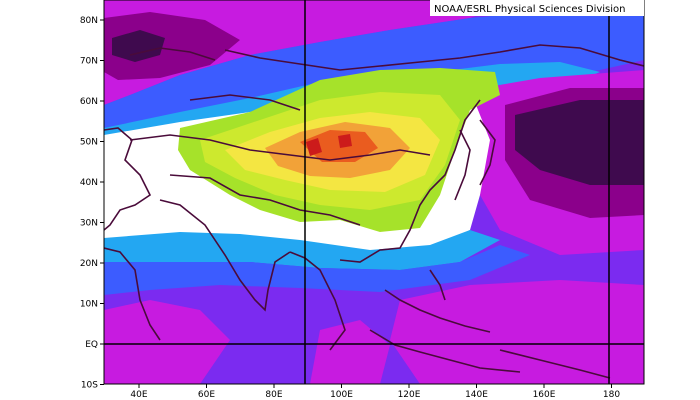  Describe the element at coordinates (530, 9) in the screenshot. I see `credit-text: NOAA/ESRL Physical Sciences Division` at that location.